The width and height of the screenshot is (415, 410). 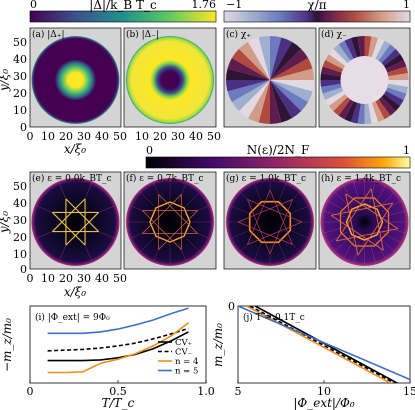 I want to click on top-ytick-50: 50, so click(x=20, y=42).